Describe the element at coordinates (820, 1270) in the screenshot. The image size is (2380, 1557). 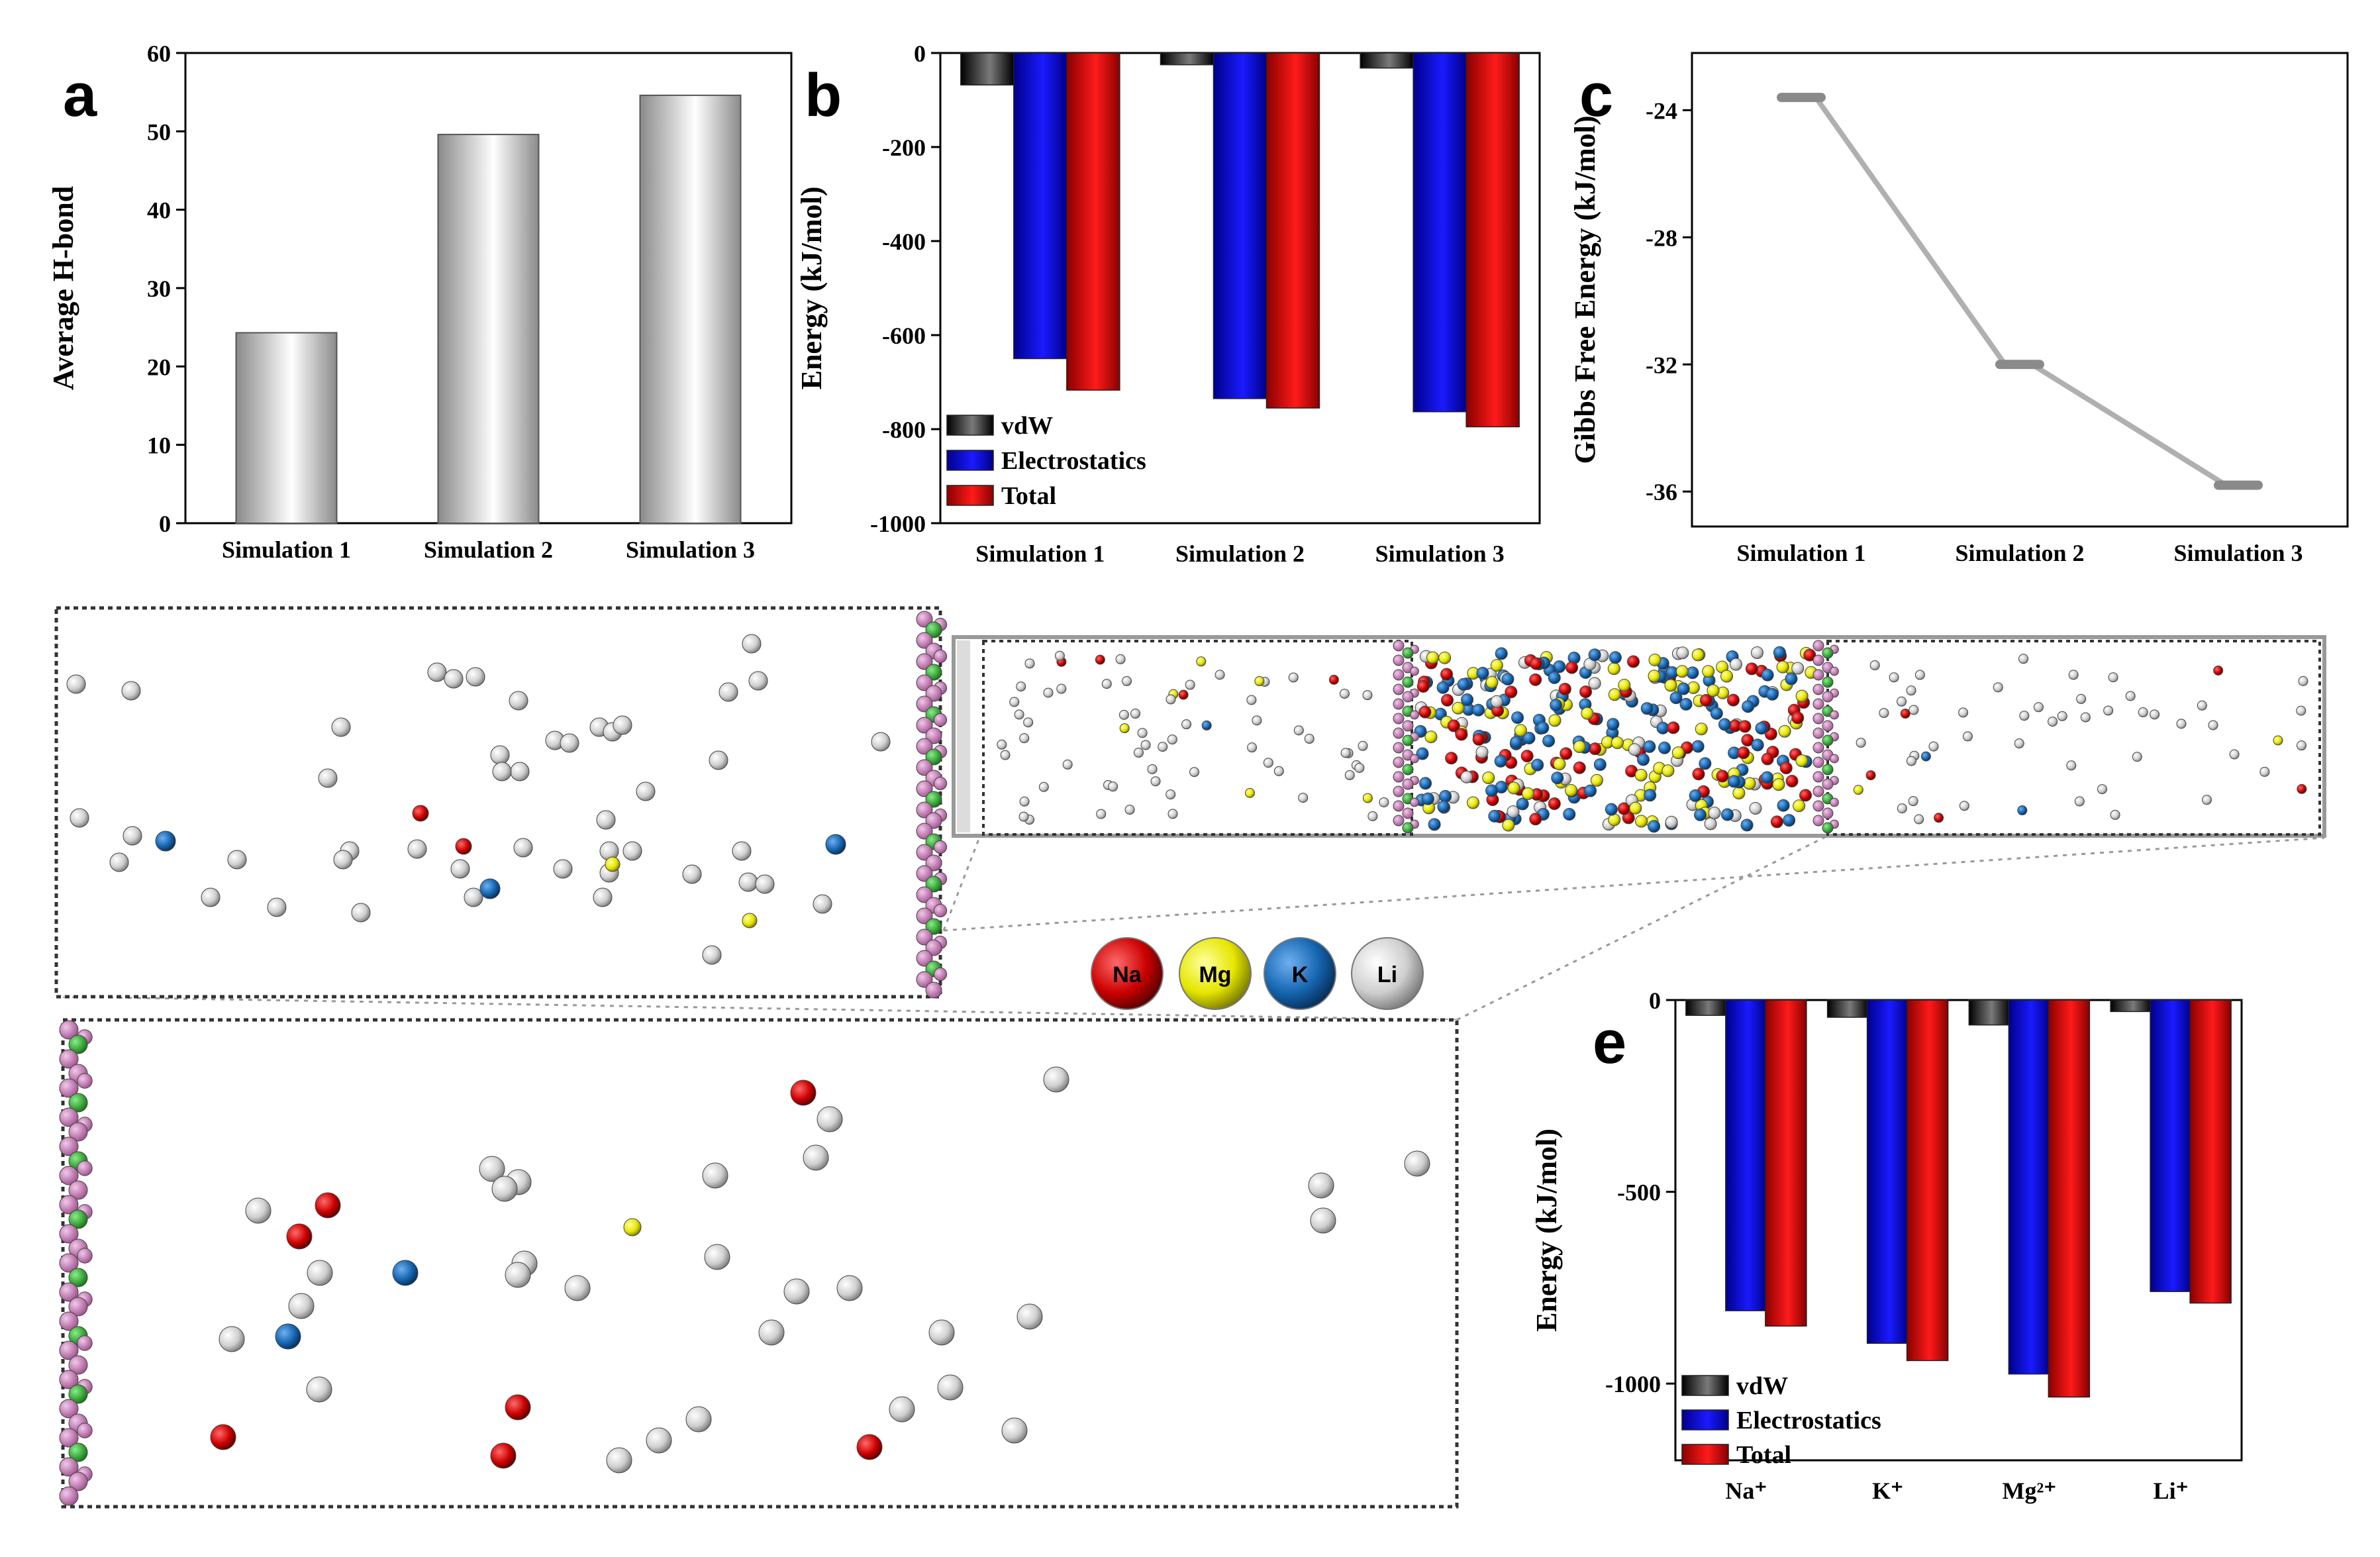
I see `zoom-bottom-ions` at that location.